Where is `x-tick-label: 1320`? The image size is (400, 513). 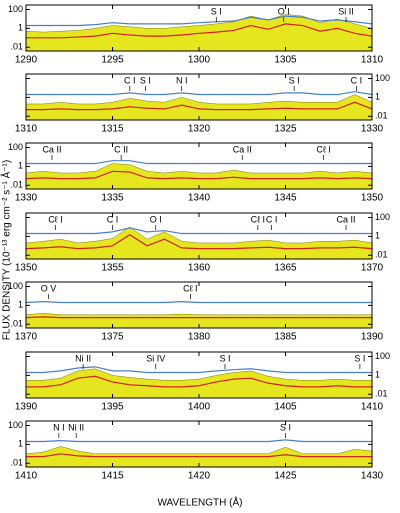
x-tick-label: 1320 is located at coordinates (199, 129).